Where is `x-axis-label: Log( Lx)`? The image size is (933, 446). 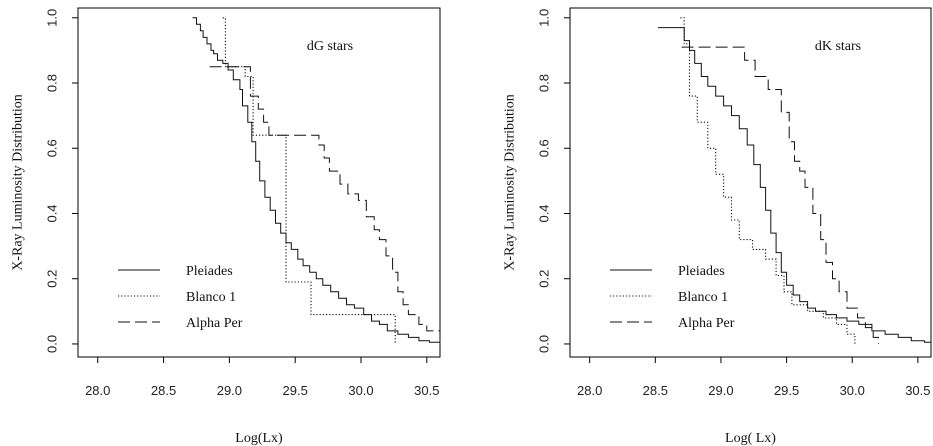
x-axis-label: Log( Lx) is located at coordinates (750, 438).